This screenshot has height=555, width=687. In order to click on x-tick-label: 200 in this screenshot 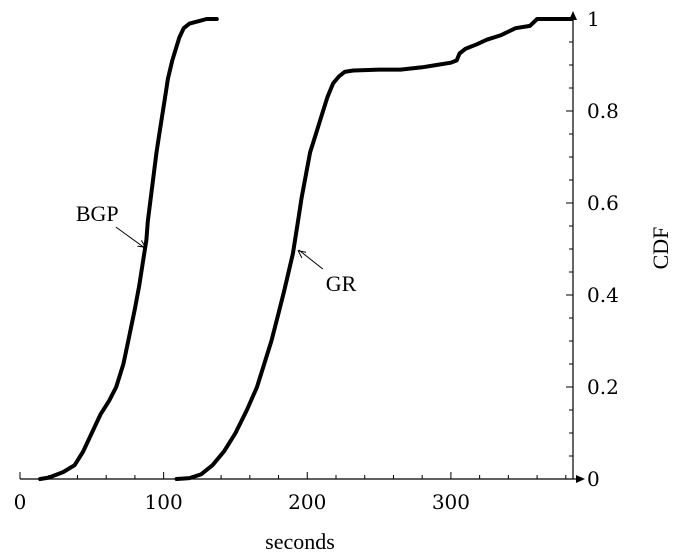, I will do `click(307, 502)`.